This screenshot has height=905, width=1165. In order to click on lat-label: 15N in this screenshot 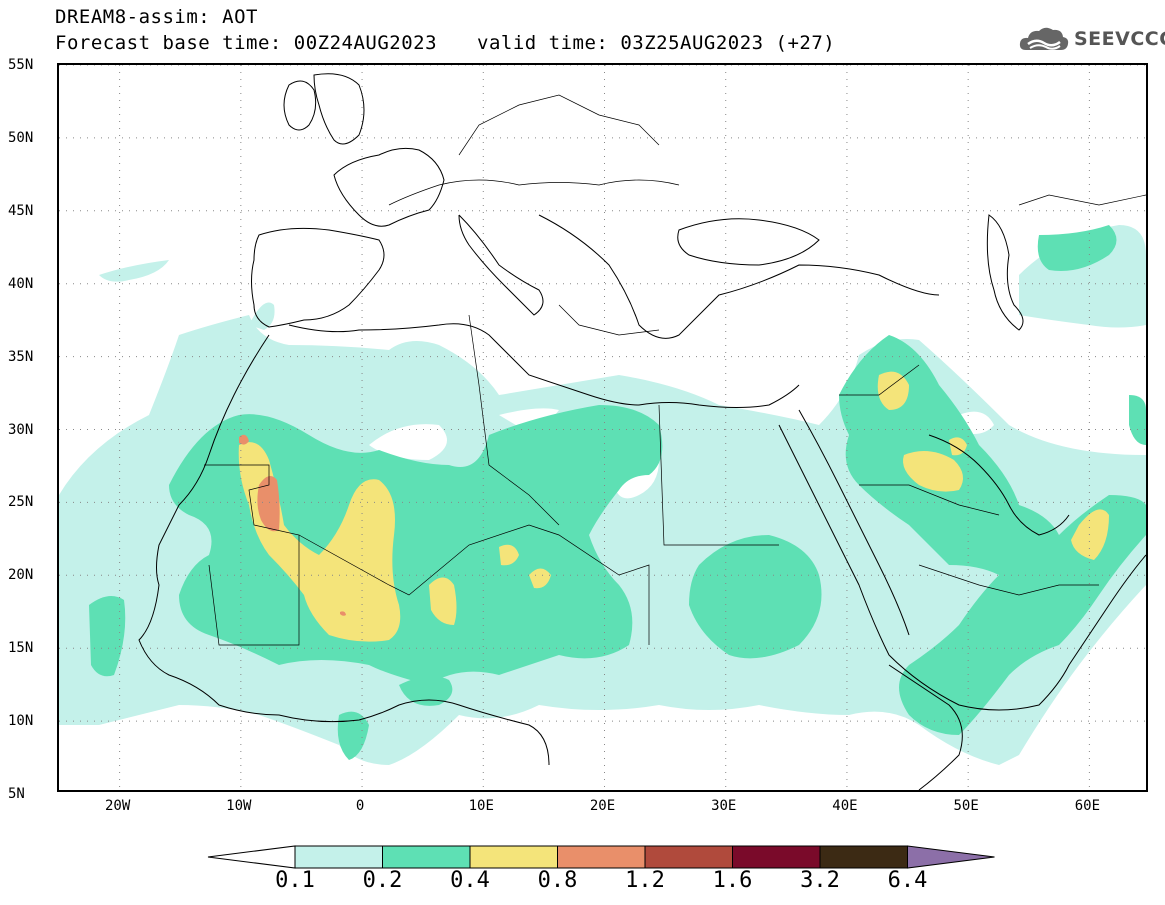, I will do `click(21, 648)`.